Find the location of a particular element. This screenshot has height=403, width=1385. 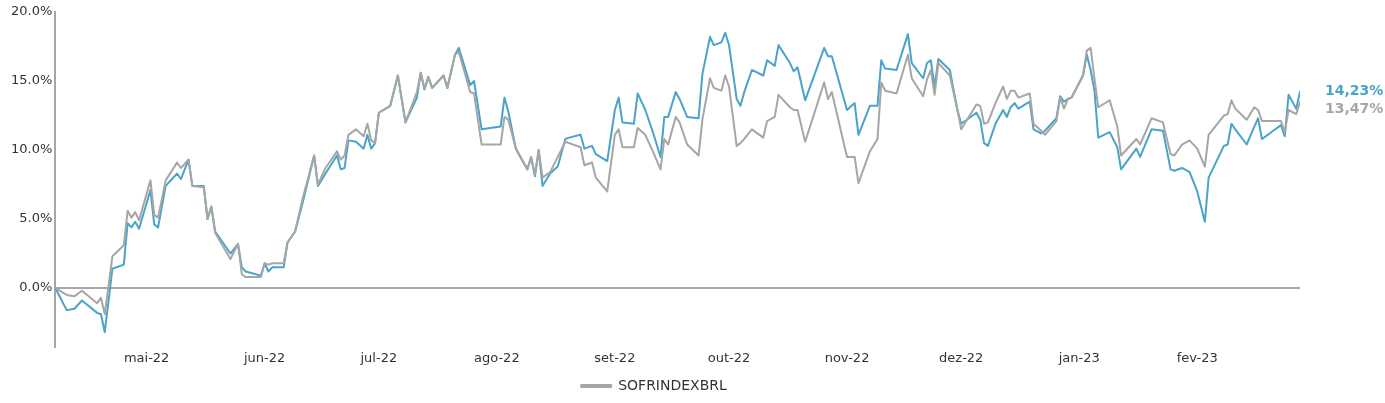

annotation: 14,23% is located at coordinates (1354, 90).